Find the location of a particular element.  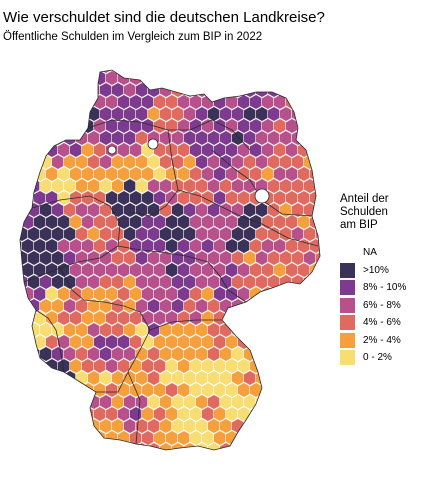

legend-item: 0 - 2% is located at coordinates (386, 358).